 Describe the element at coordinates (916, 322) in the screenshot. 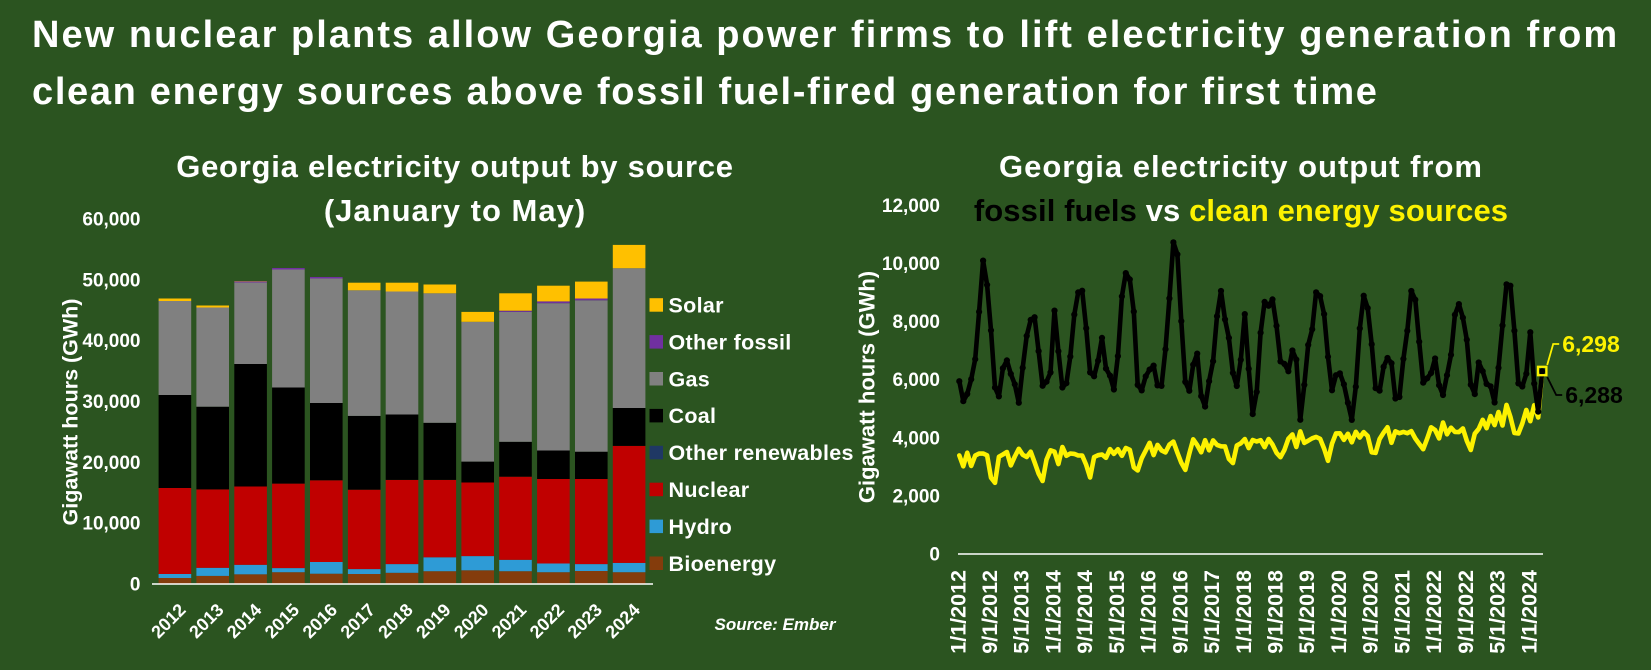

I see `svg-text: 8,000` at that location.